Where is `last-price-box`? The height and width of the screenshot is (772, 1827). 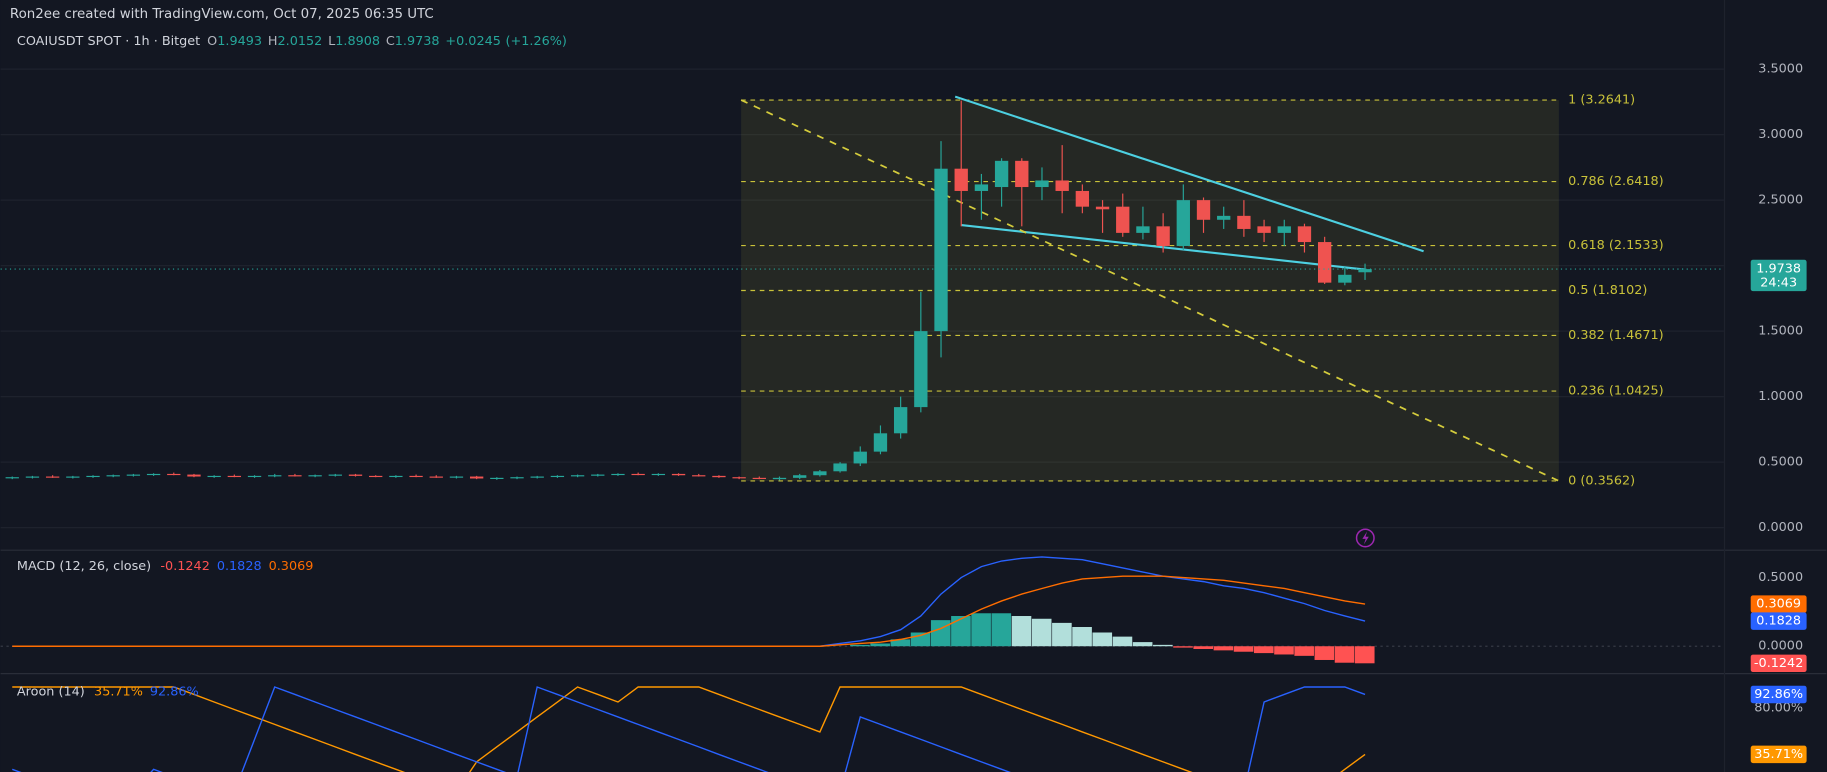
last-price-box is located at coordinates (1778, 275).